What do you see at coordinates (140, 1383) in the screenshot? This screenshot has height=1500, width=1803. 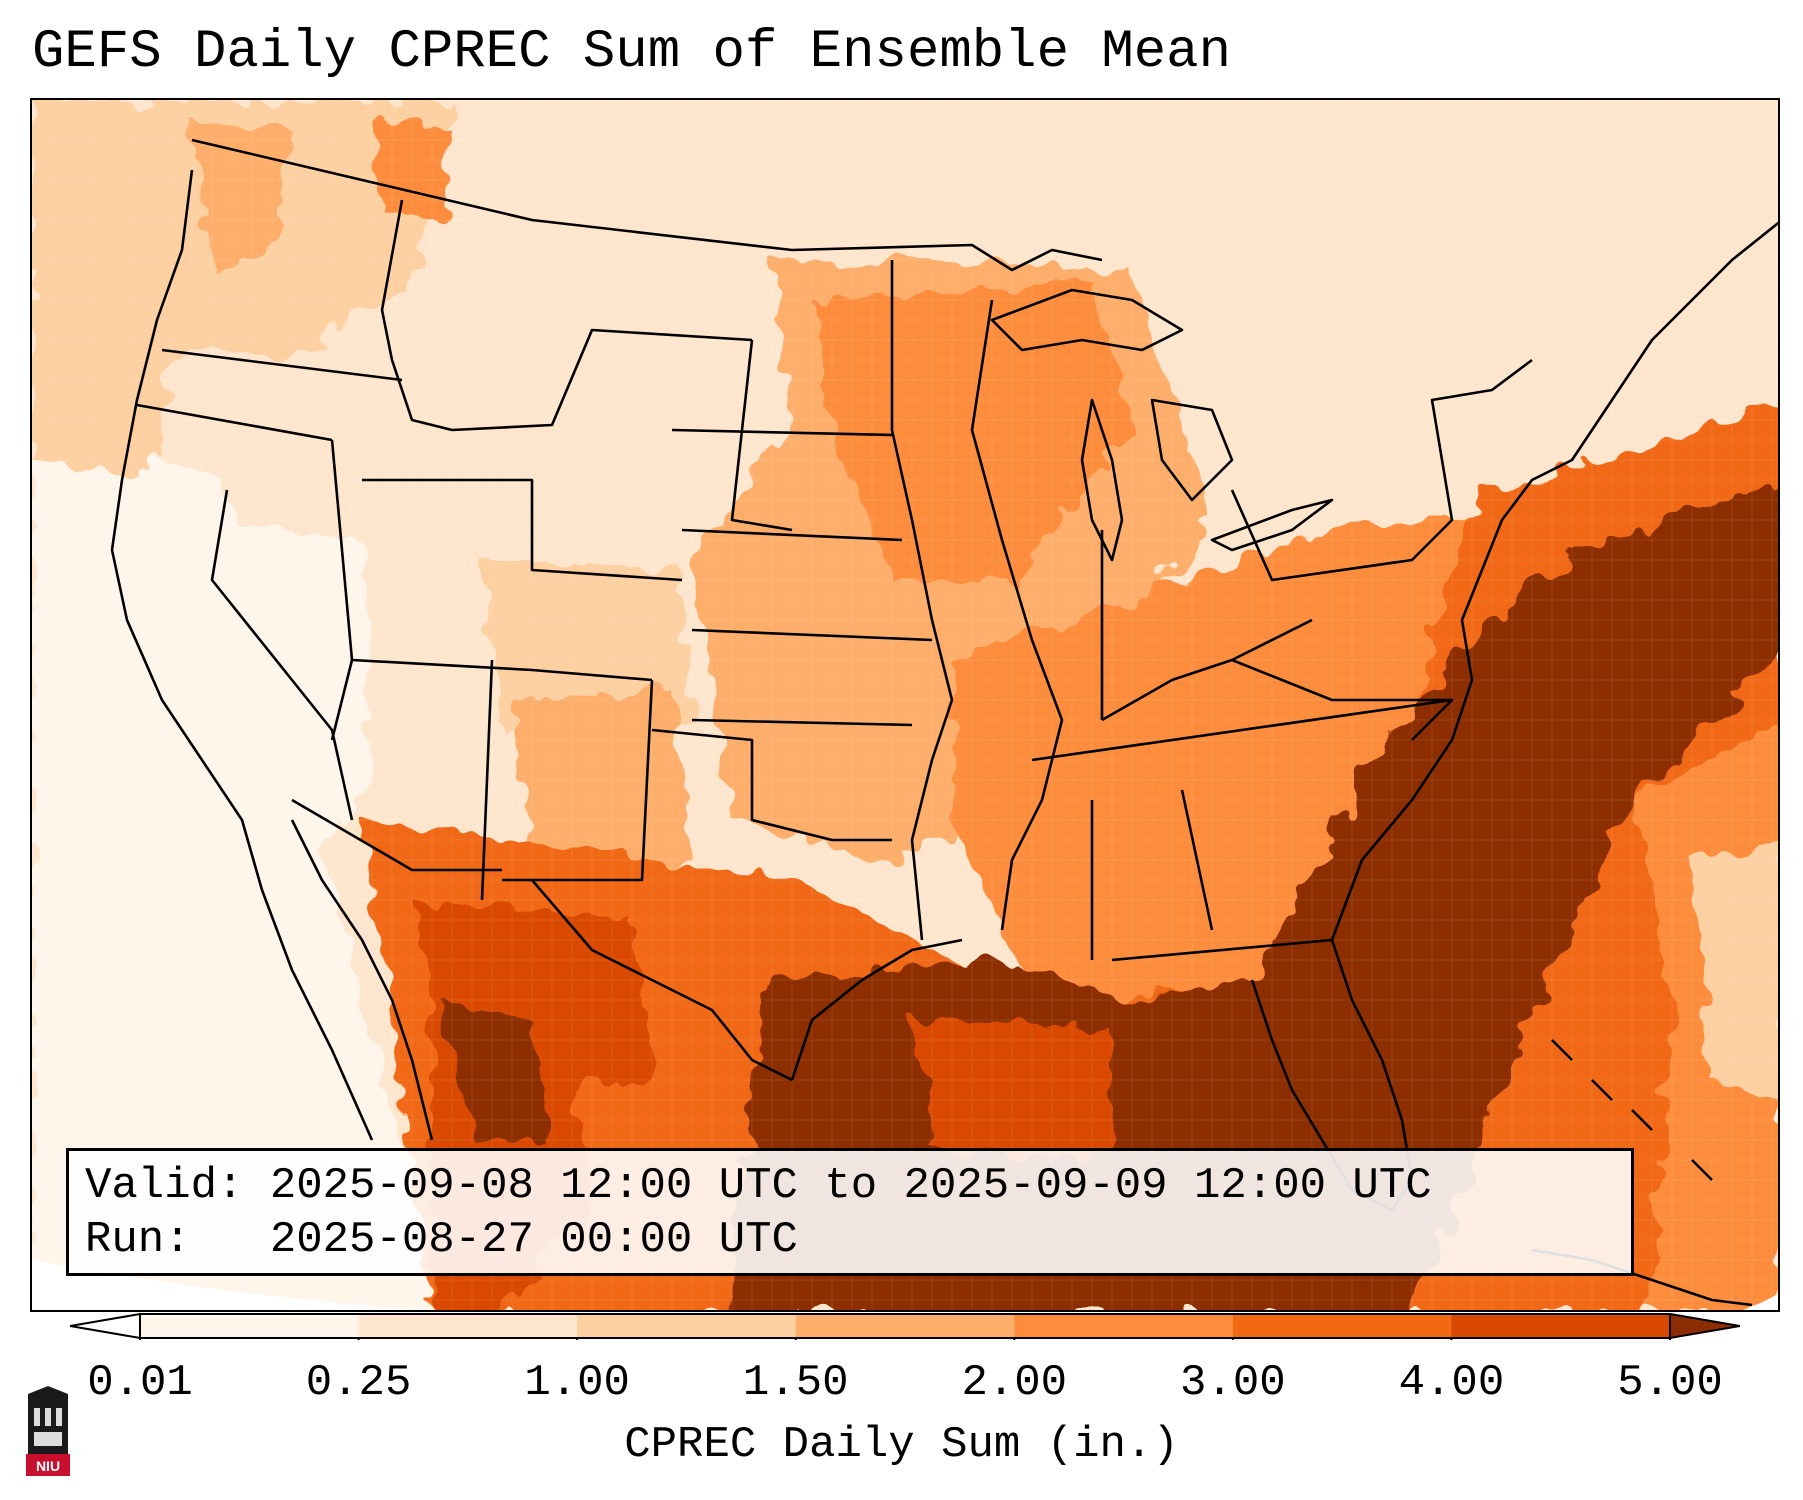 I see `colorbar-tick-label: 0.01` at bounding box center [140, 1383].